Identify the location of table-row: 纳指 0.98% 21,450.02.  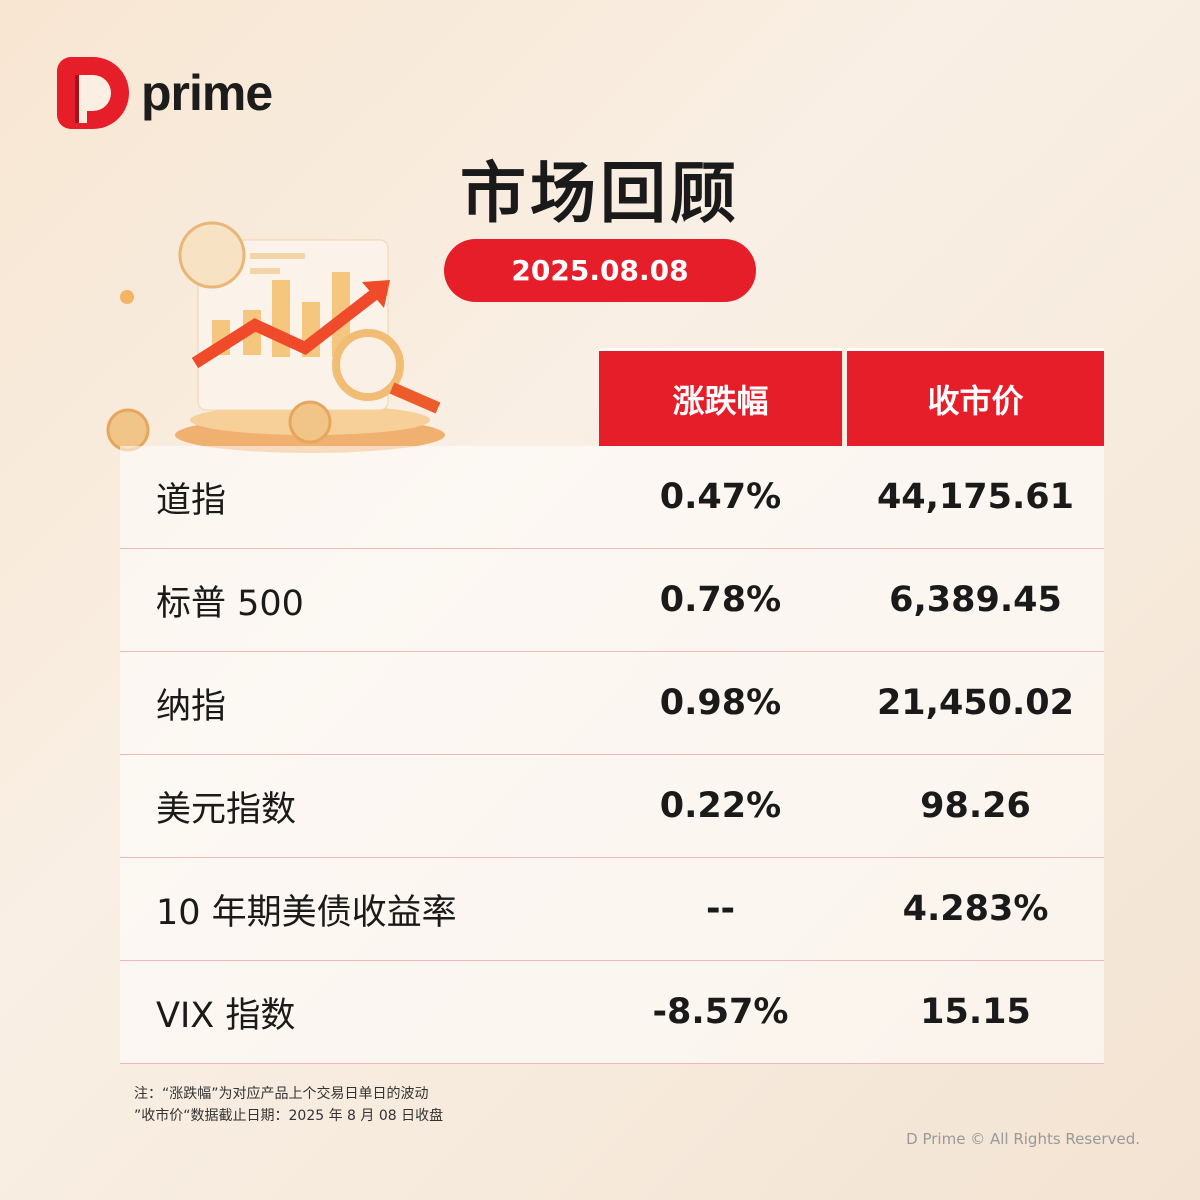
(612, 703).